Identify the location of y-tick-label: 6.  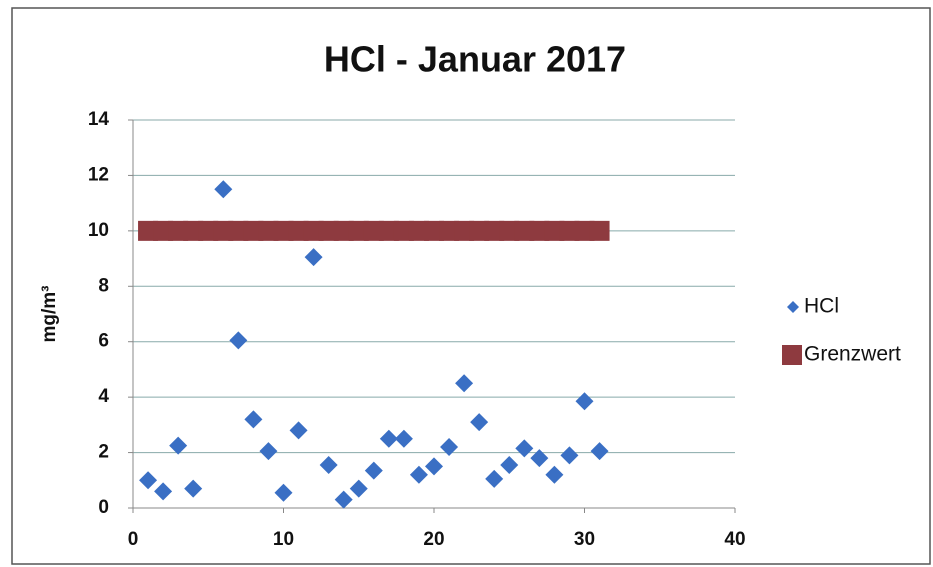
(103, 341).